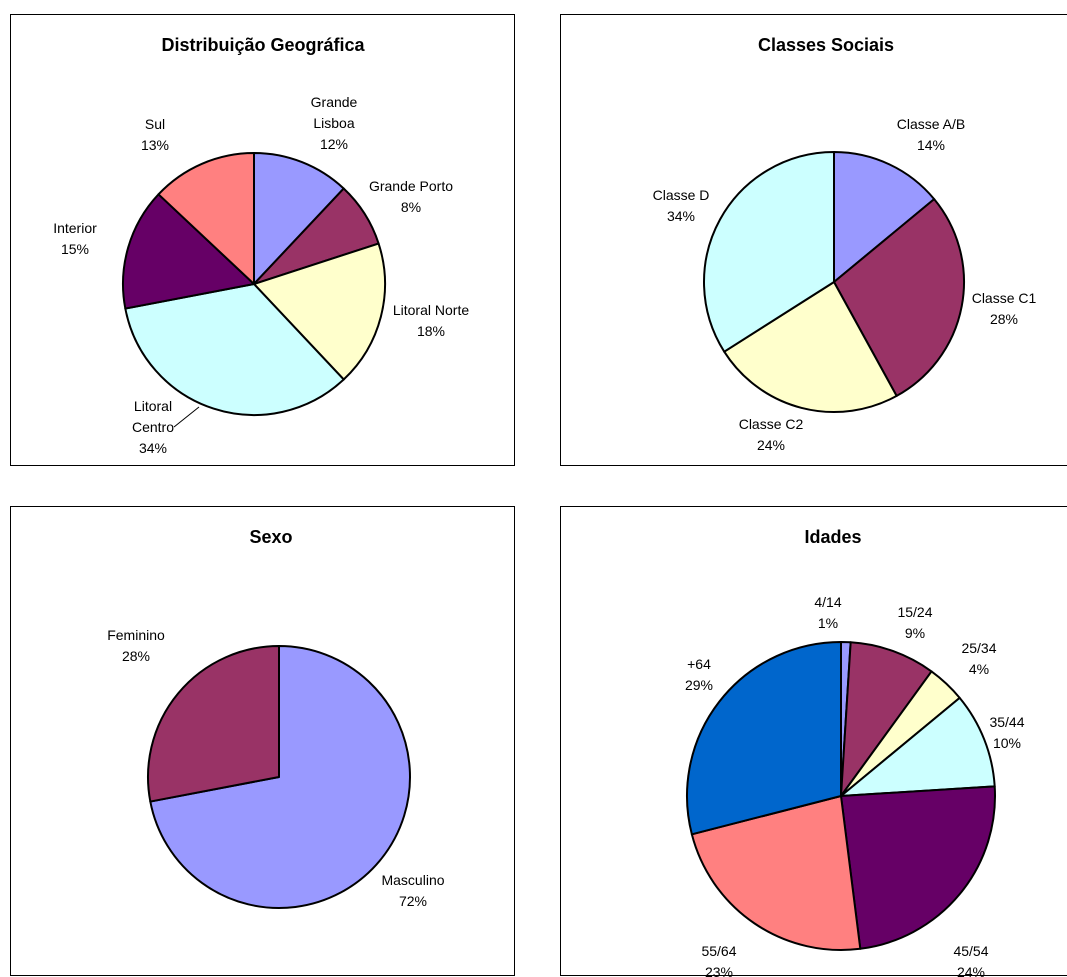 Image resolution: width=1067 pixels, height=977 pixels. I want to click on slice-label-64: +64 29%, so click(699, 674).